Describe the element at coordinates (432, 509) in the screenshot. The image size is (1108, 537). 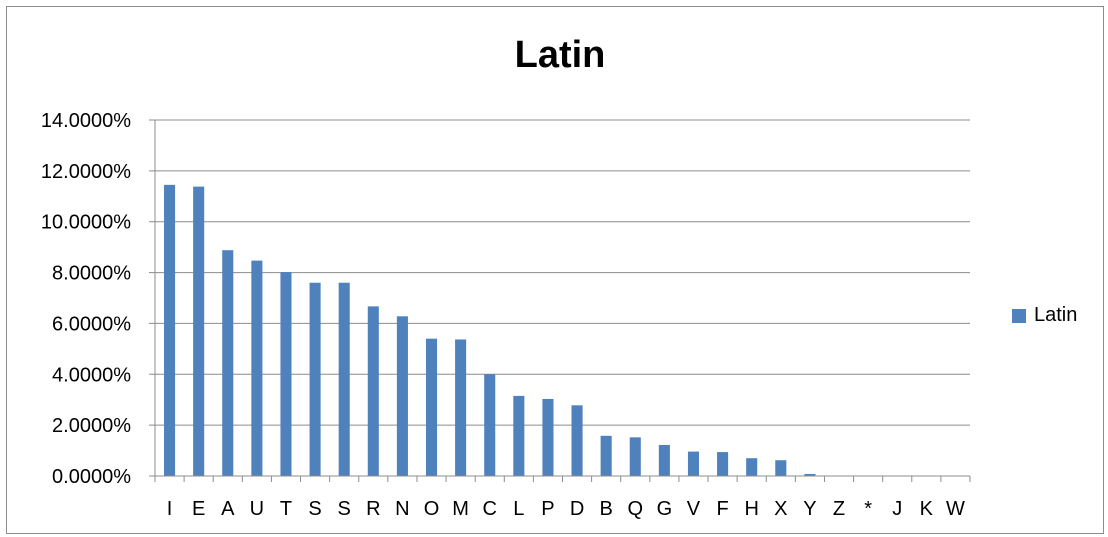
I see `x-tick-label: O` at that location.